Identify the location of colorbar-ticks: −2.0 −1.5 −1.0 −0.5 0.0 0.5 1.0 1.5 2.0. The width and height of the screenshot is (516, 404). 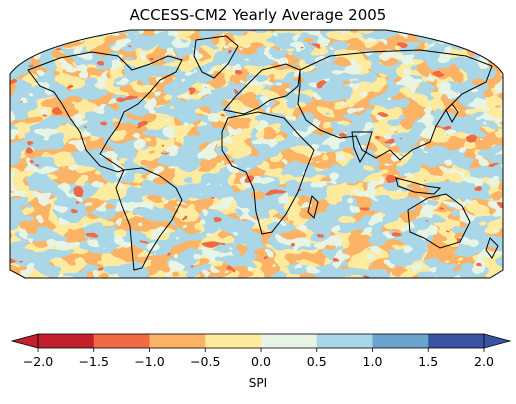
(258, 358).